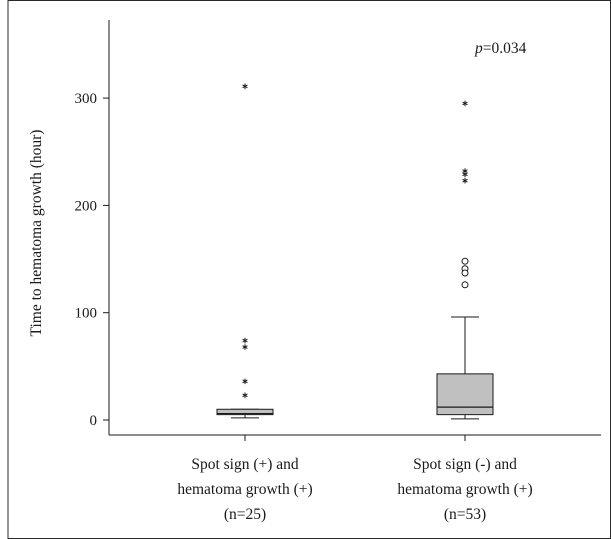  What do you see at coordinates (245, 514) in the screenshot?
I see `x-category-line-1-3: (n=25)` at bounding box center [245, 514].